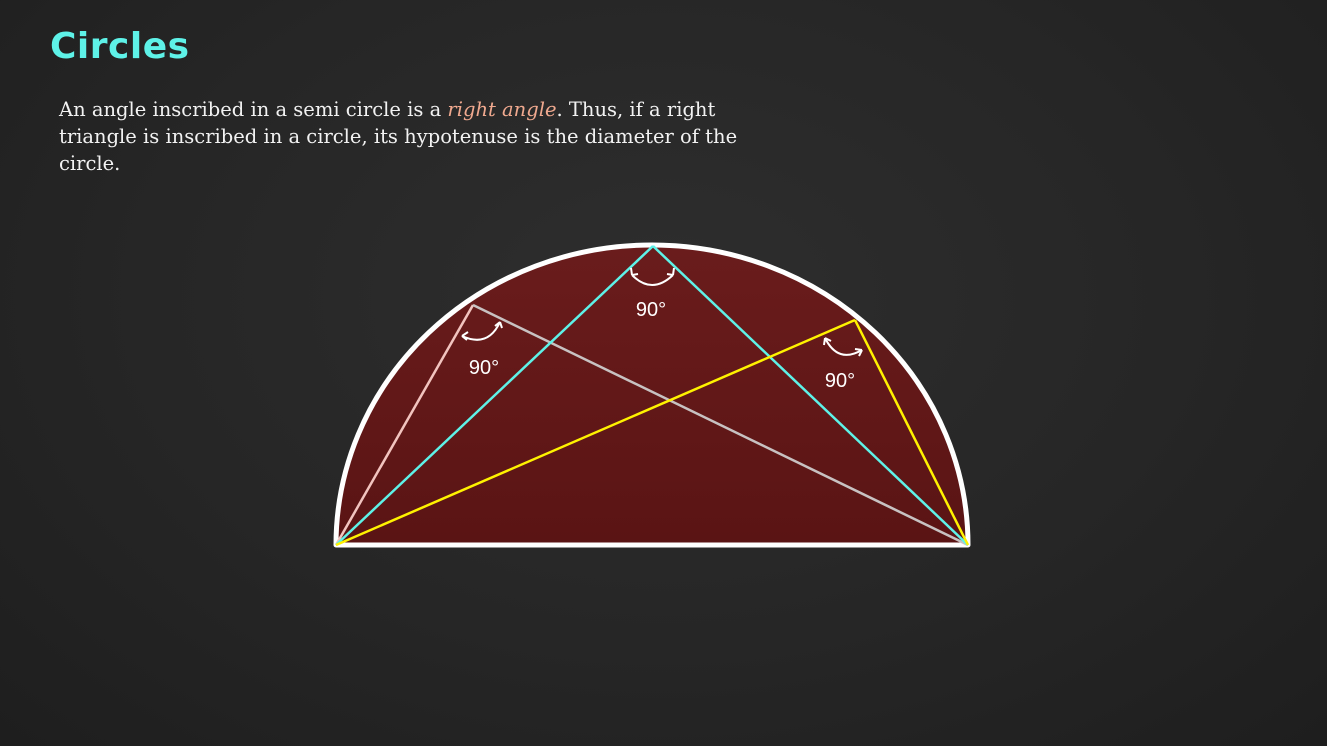  What do you see at coordinates (482, 331) in the screenshot?
I see `angle-arc-left-icon` at bounding box center [482, 331].